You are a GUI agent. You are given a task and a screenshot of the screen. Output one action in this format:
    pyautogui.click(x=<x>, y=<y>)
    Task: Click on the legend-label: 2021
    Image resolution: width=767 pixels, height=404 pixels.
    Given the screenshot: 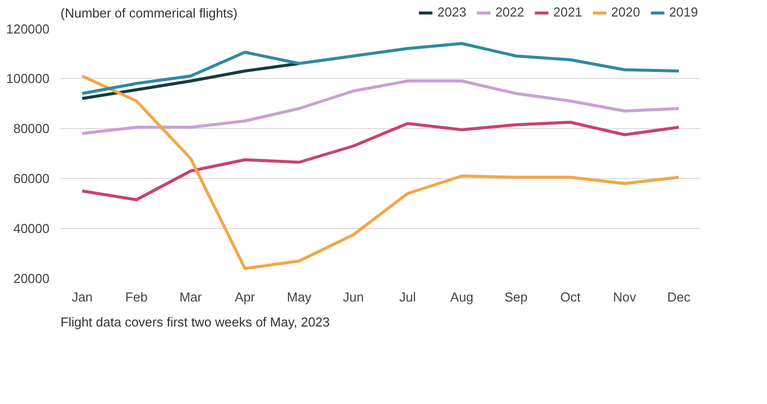 What is the action you would take?
    pyautogui.click(x=567, y=12)
    